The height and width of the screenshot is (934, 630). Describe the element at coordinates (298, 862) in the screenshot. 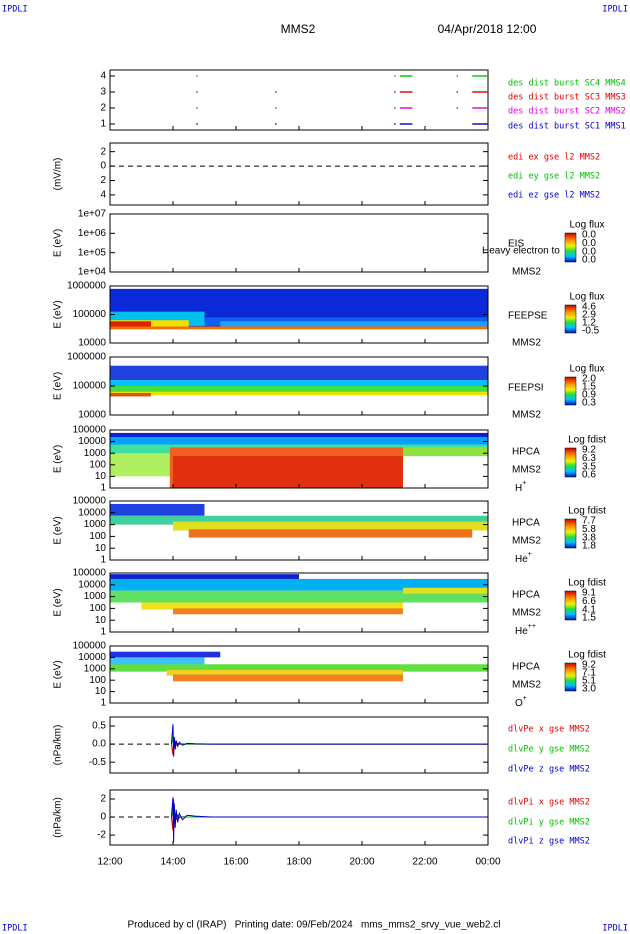

I see `x-tick-label: 18:00` at that location.